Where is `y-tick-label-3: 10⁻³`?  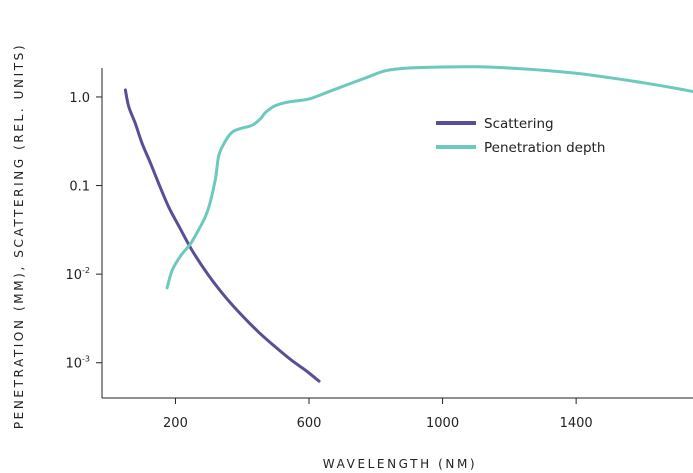 y-tick-label-3: 10⁻³ is located at coordinates (77, 363).